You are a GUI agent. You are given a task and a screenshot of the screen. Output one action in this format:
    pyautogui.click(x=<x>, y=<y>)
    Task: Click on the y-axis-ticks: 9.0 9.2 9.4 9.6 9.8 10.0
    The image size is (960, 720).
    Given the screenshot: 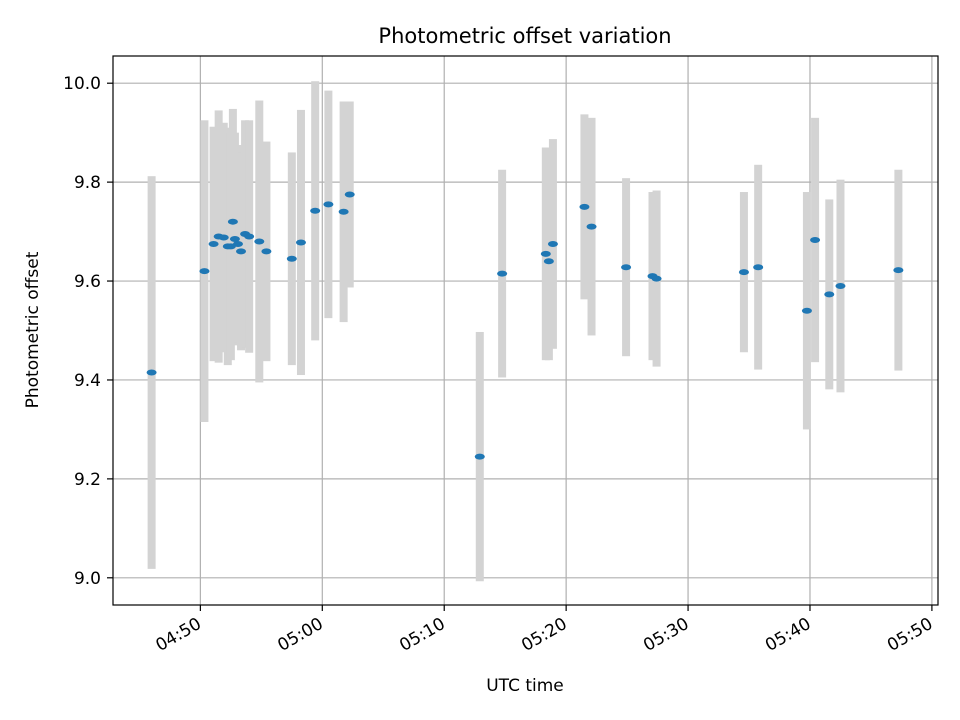 What is the action you would take?
    pyautogui.click(x=88, y=331)
    